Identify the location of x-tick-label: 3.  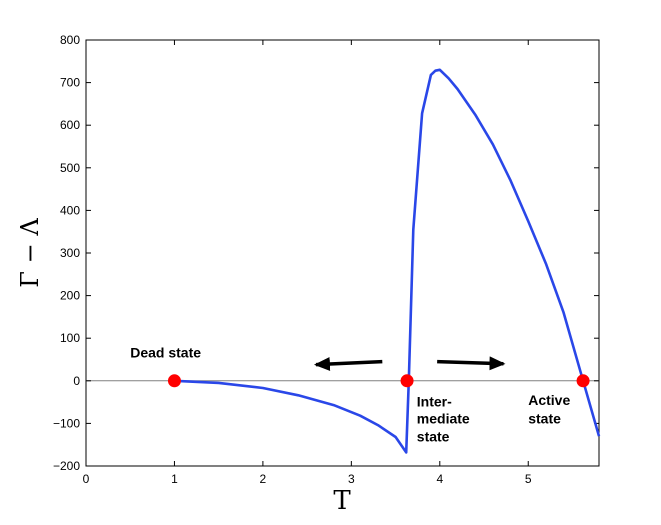
(351, 479).